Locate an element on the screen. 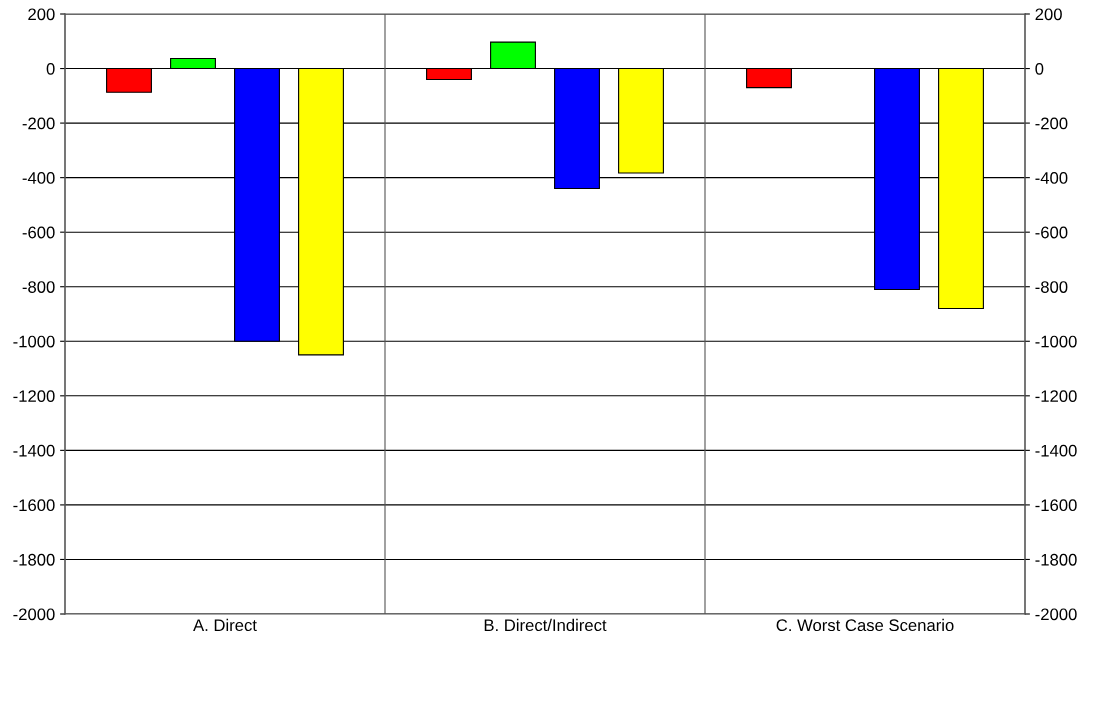  y2-tick-label: 0 is located at coordinates (1039, 68).